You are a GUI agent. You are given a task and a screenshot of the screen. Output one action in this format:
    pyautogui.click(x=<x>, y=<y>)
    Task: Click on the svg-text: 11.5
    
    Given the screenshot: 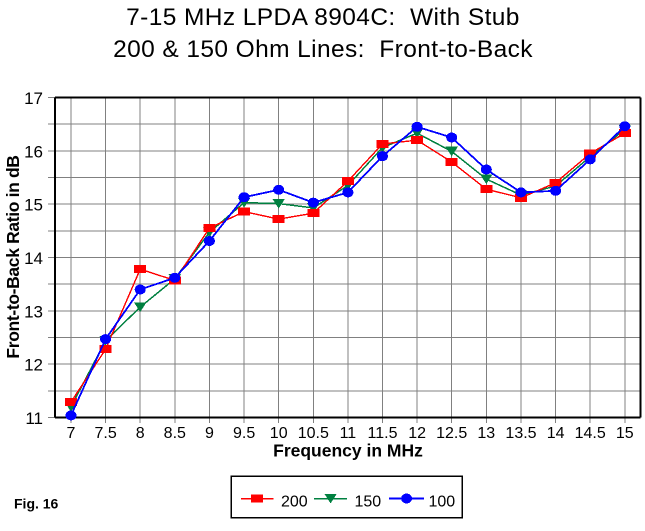 What is the action you would take?
    pyautogui.click(x=383, y=433)
    